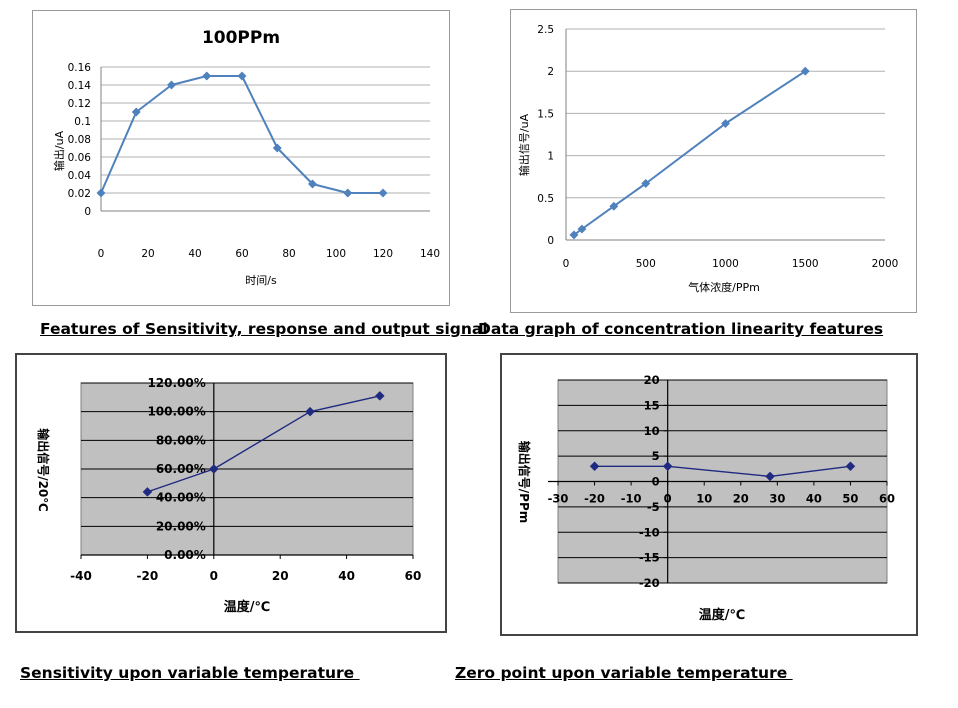  What do you see at coordinates (181, 526) in the screenshot?
I see `y-tick-label: 20.00%` at bounding box center [181, 526].